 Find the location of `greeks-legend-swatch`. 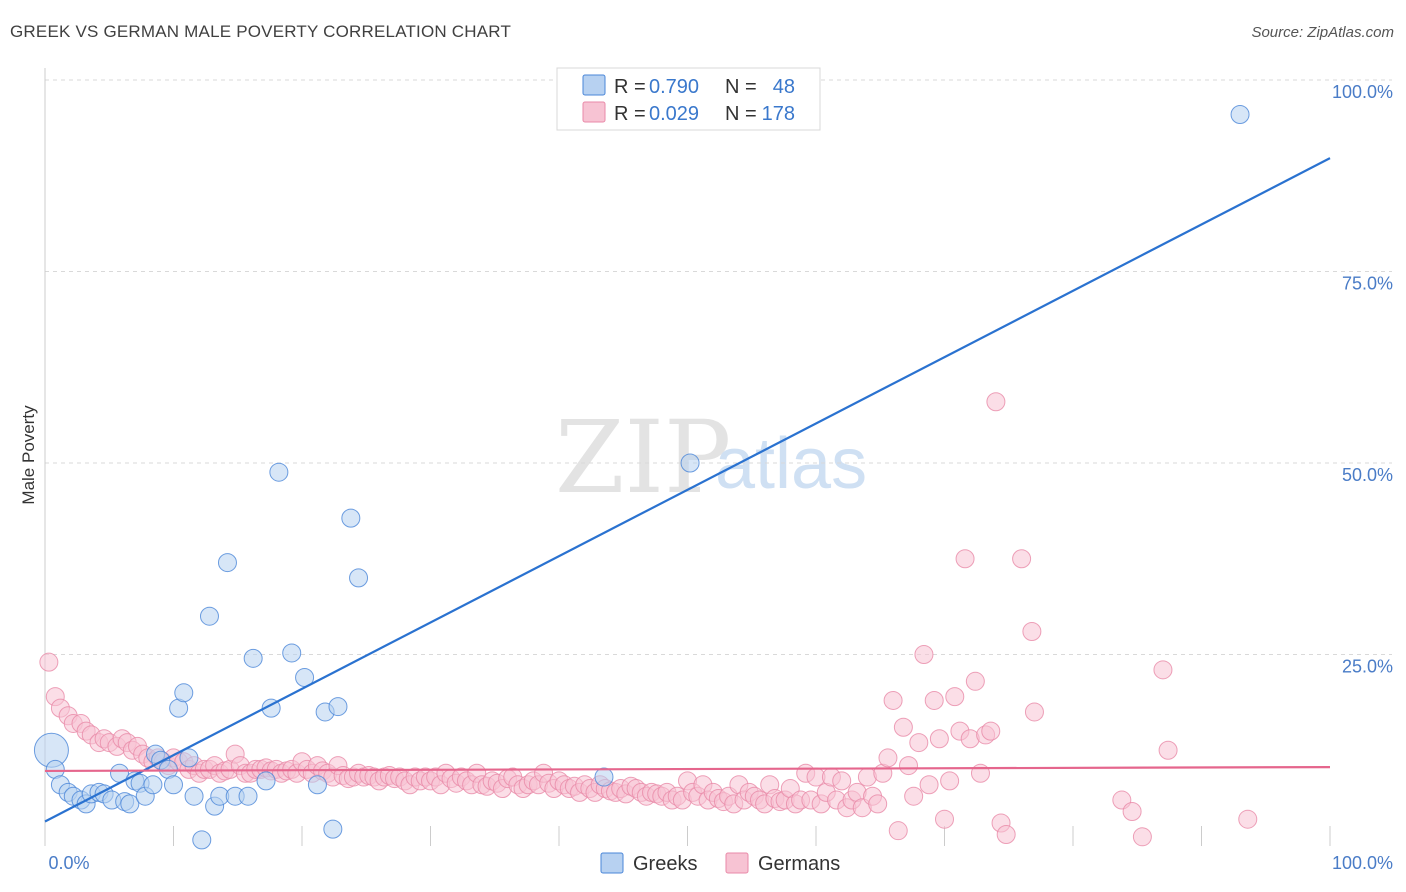

greeks-legend-swatch is located at coordinates (594, 85).